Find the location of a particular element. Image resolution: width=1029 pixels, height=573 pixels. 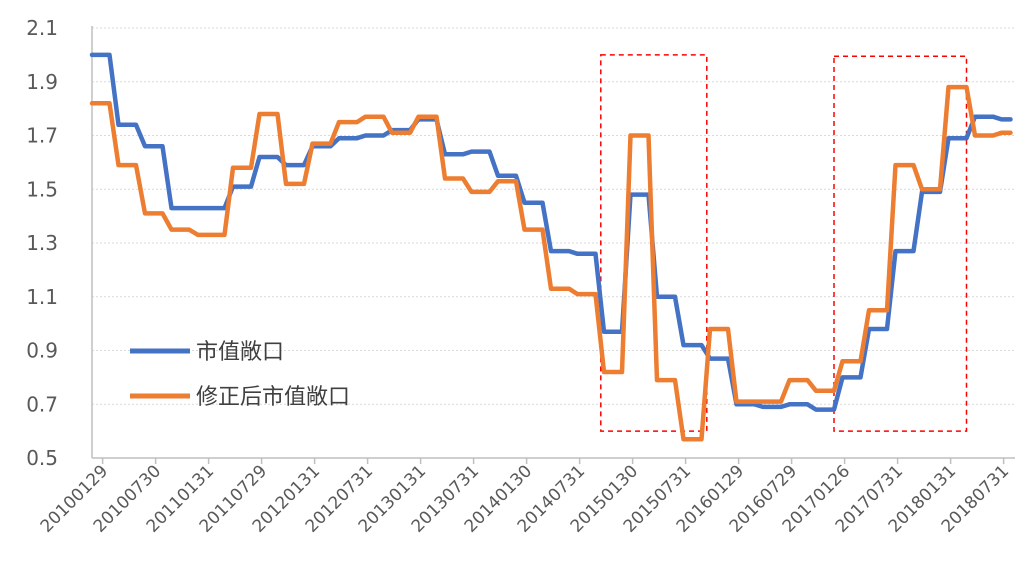

y-tick-labels: 0.5 0.7 0.9 1.1 1.3 1.5 1.7 1.9 2.1 is located at coordinates (42, 243).